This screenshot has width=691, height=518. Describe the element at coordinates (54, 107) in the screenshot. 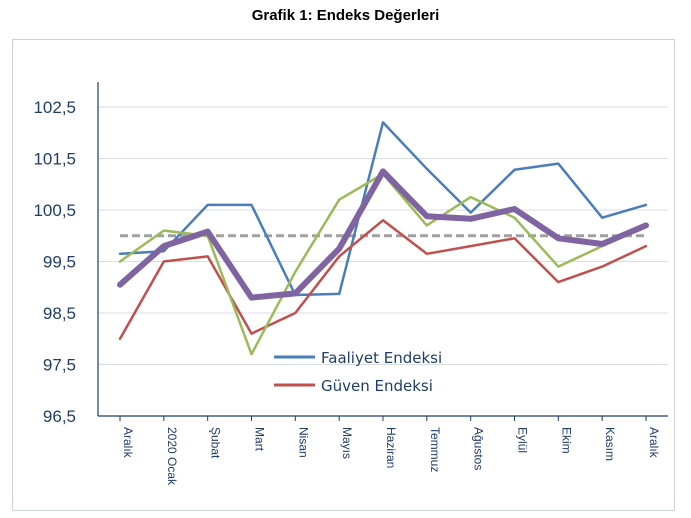

I see `y-tick-label: 102,5` at that location.